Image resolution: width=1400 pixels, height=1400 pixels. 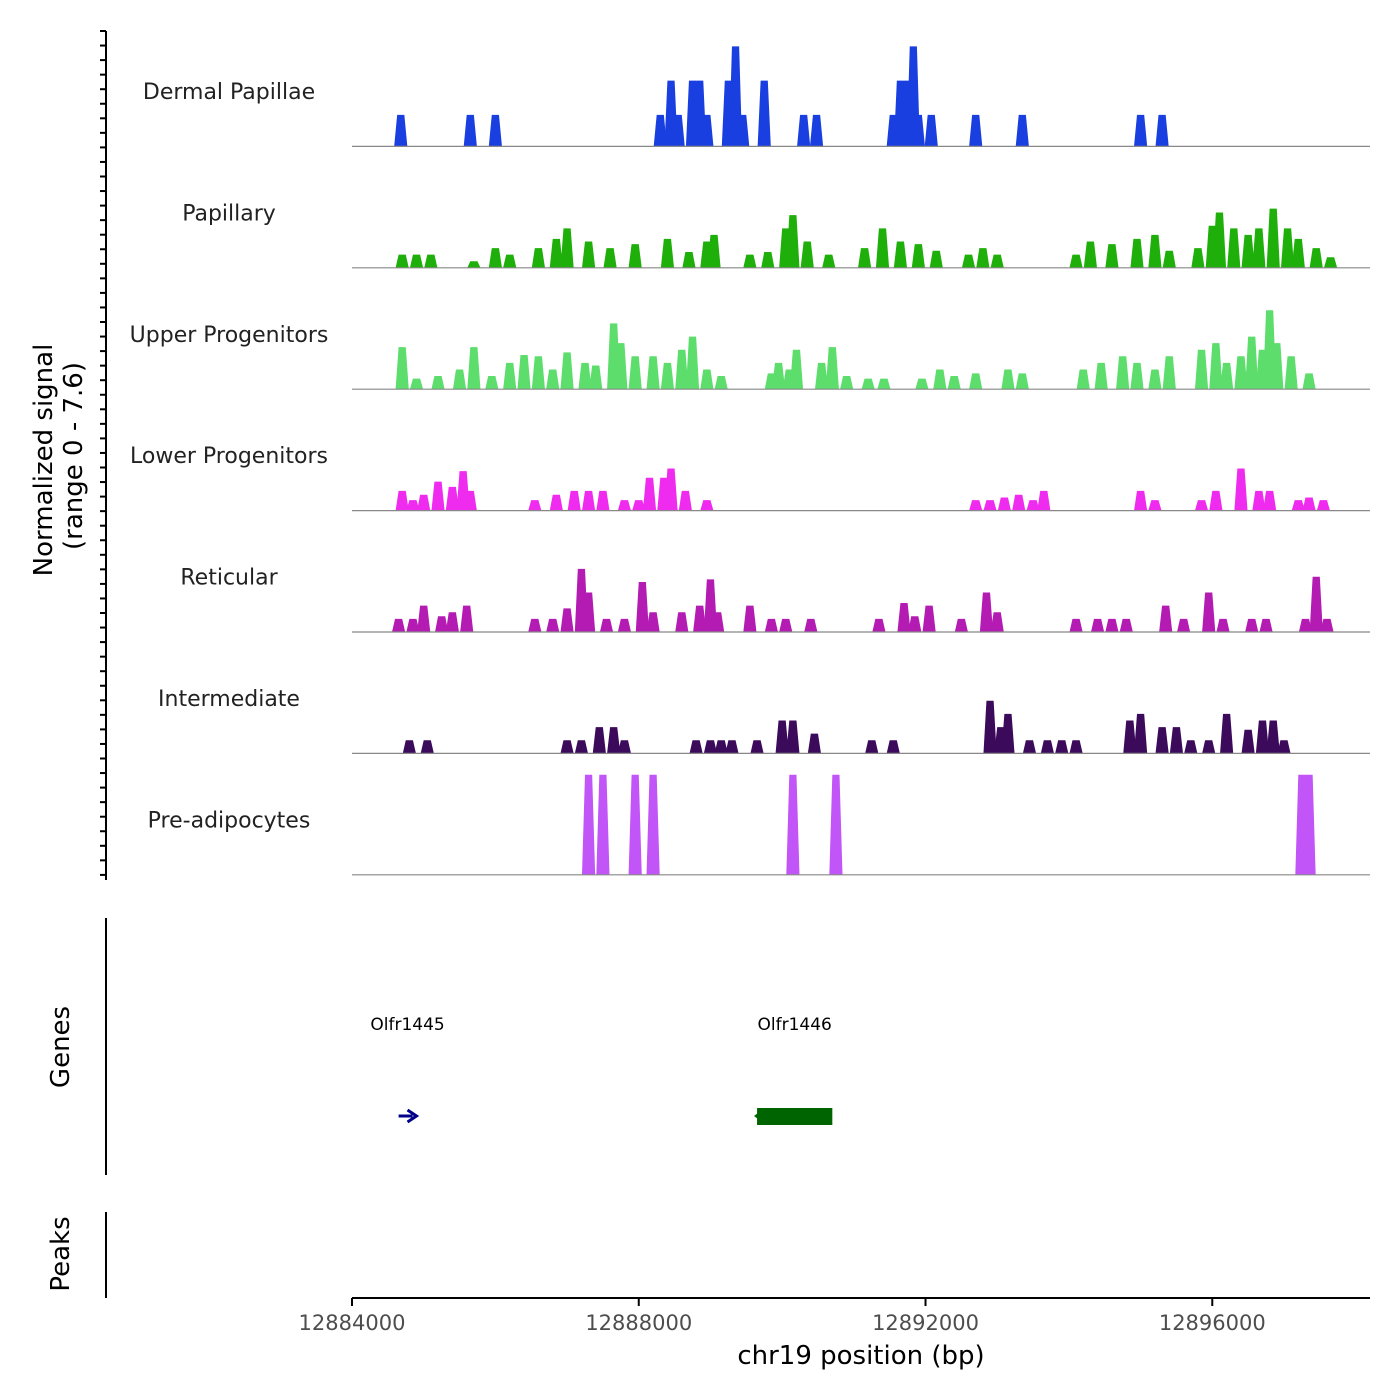 I want to click on coverage-y-ticks, so click(x=103, y=453).